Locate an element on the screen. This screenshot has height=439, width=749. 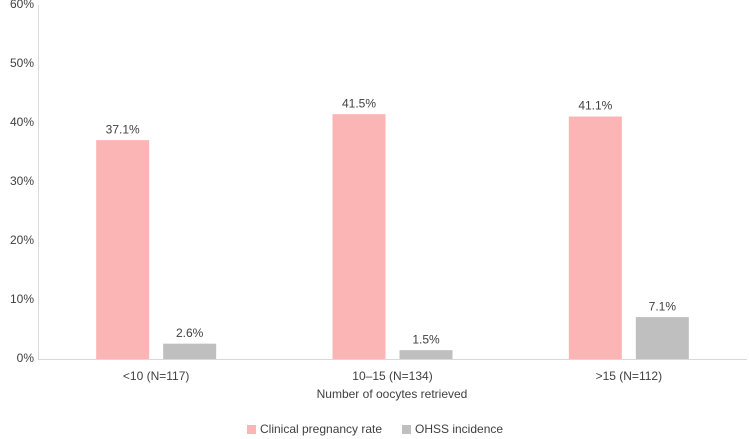
x-tick-label: <10 (N=117) is located at coordinates (156, 376).